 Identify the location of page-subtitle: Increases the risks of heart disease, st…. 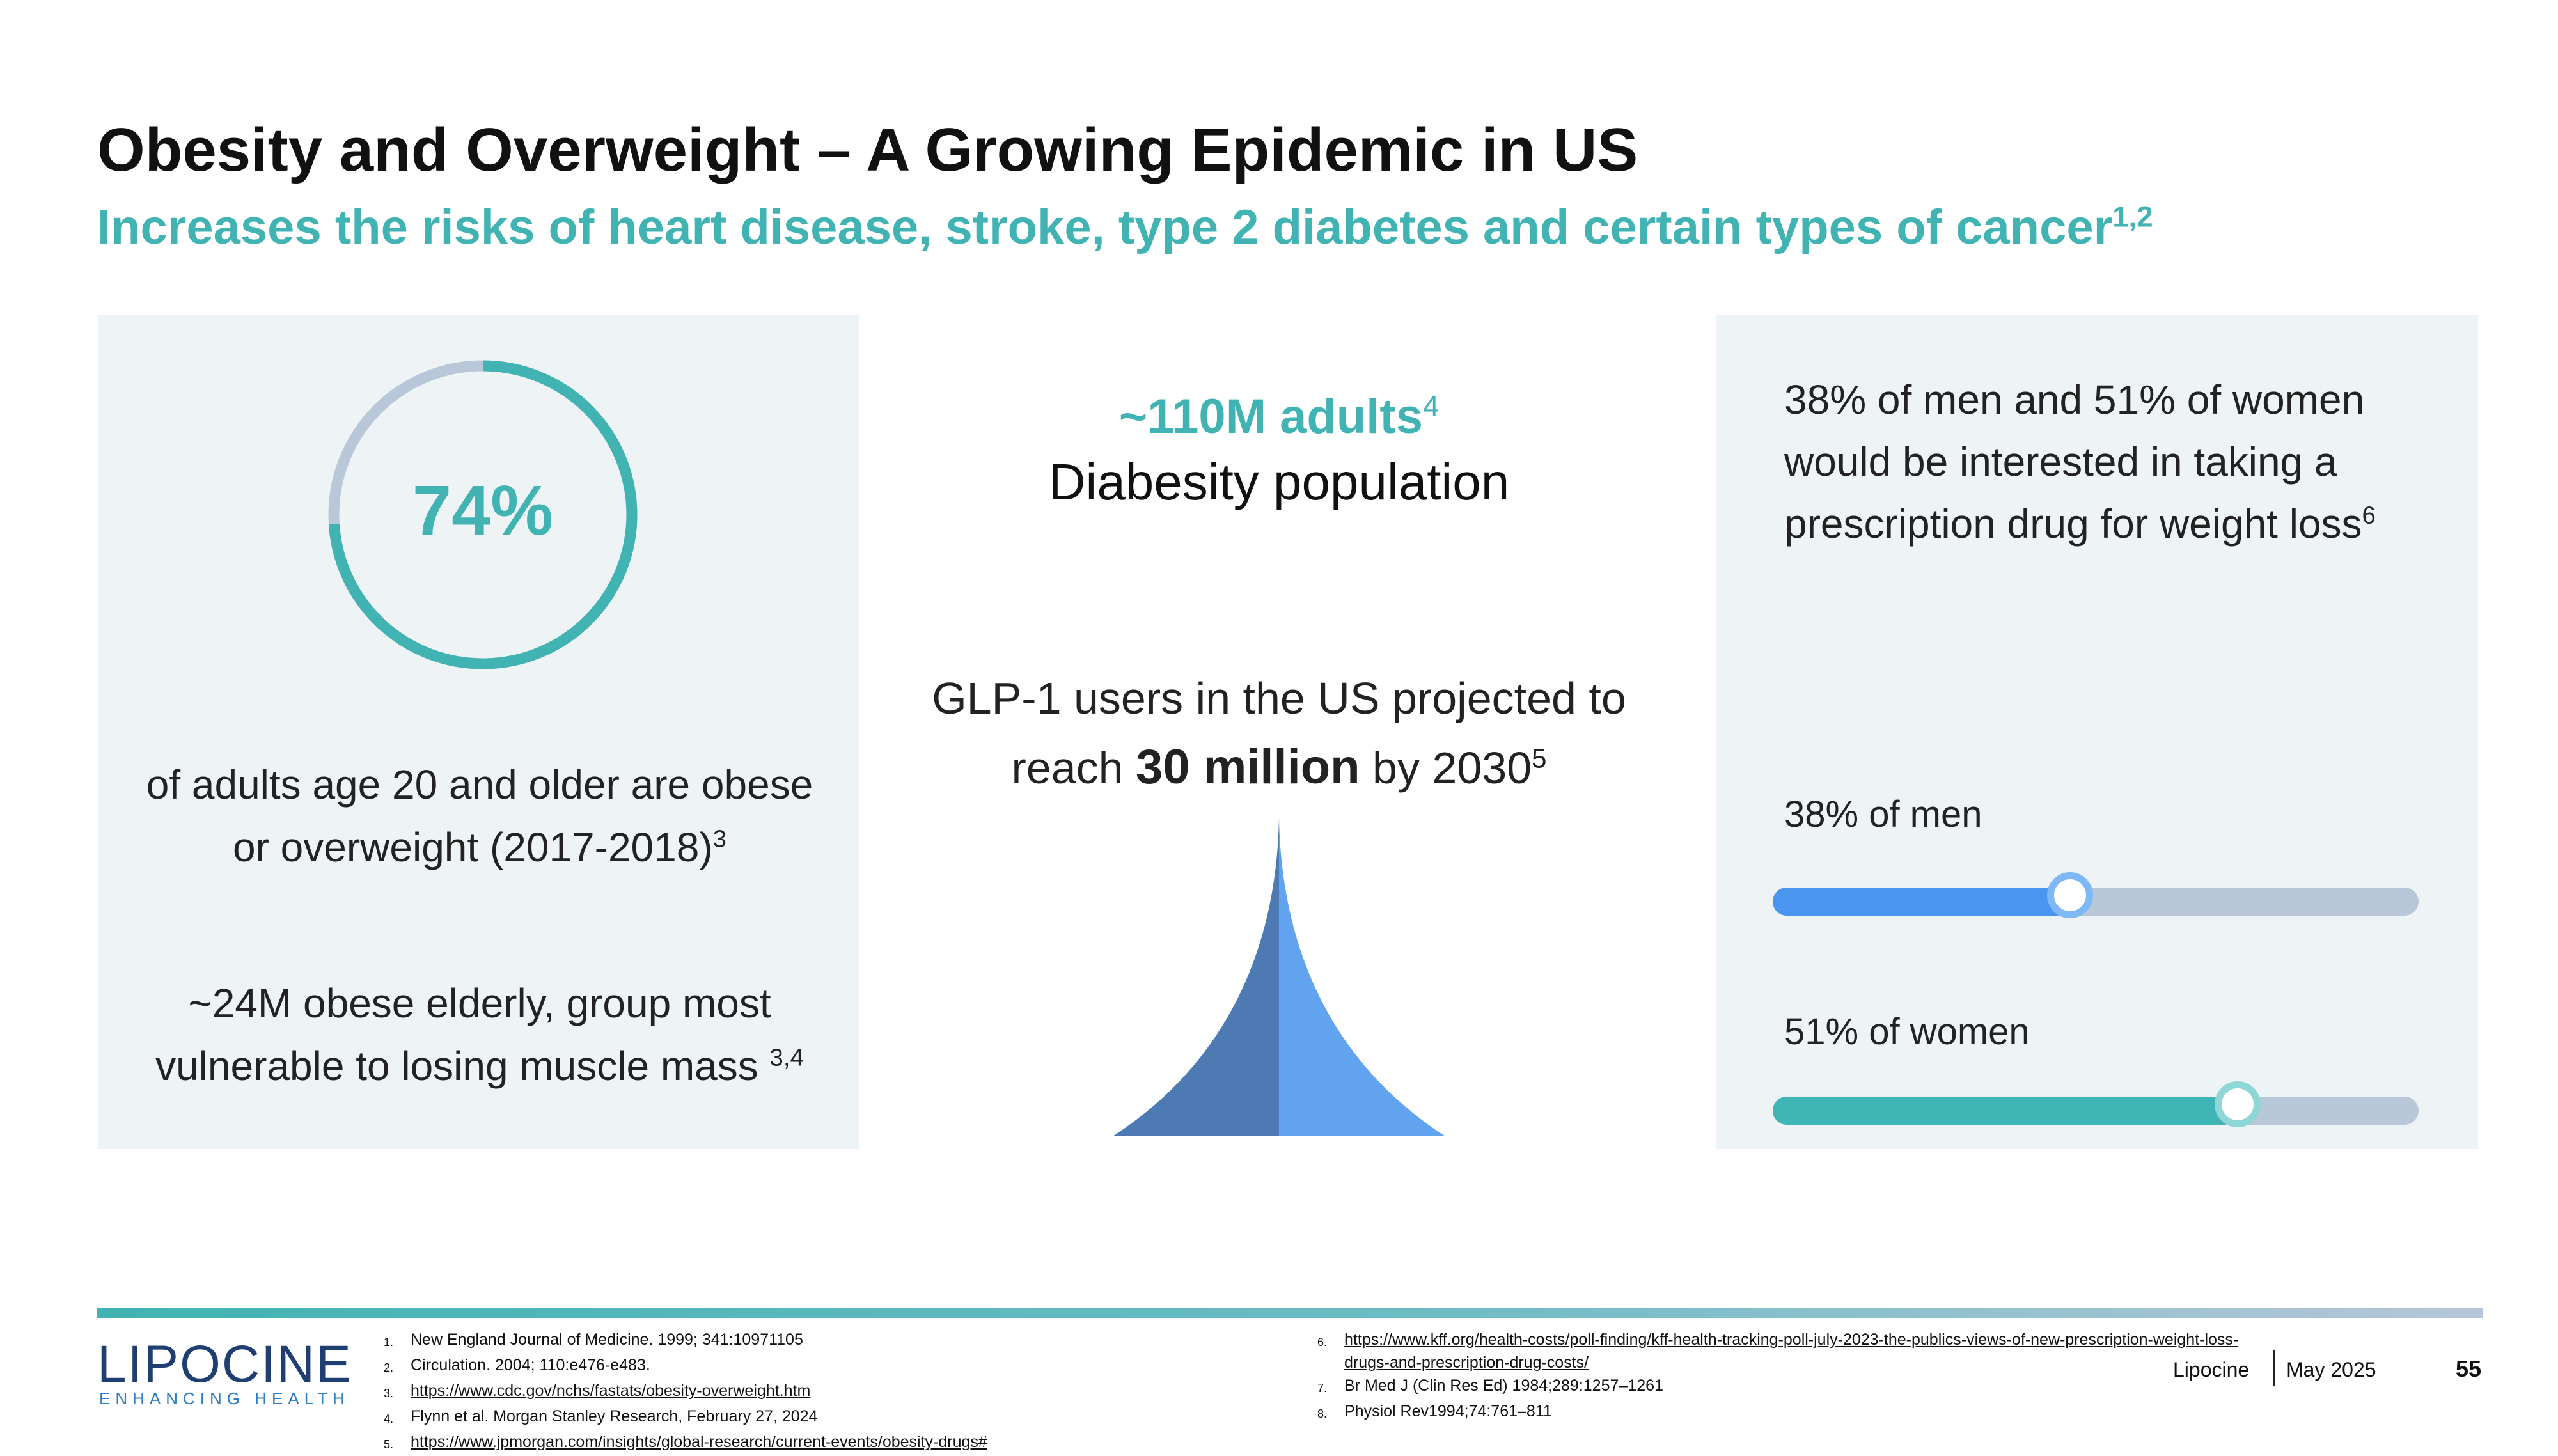
(1125, 227).